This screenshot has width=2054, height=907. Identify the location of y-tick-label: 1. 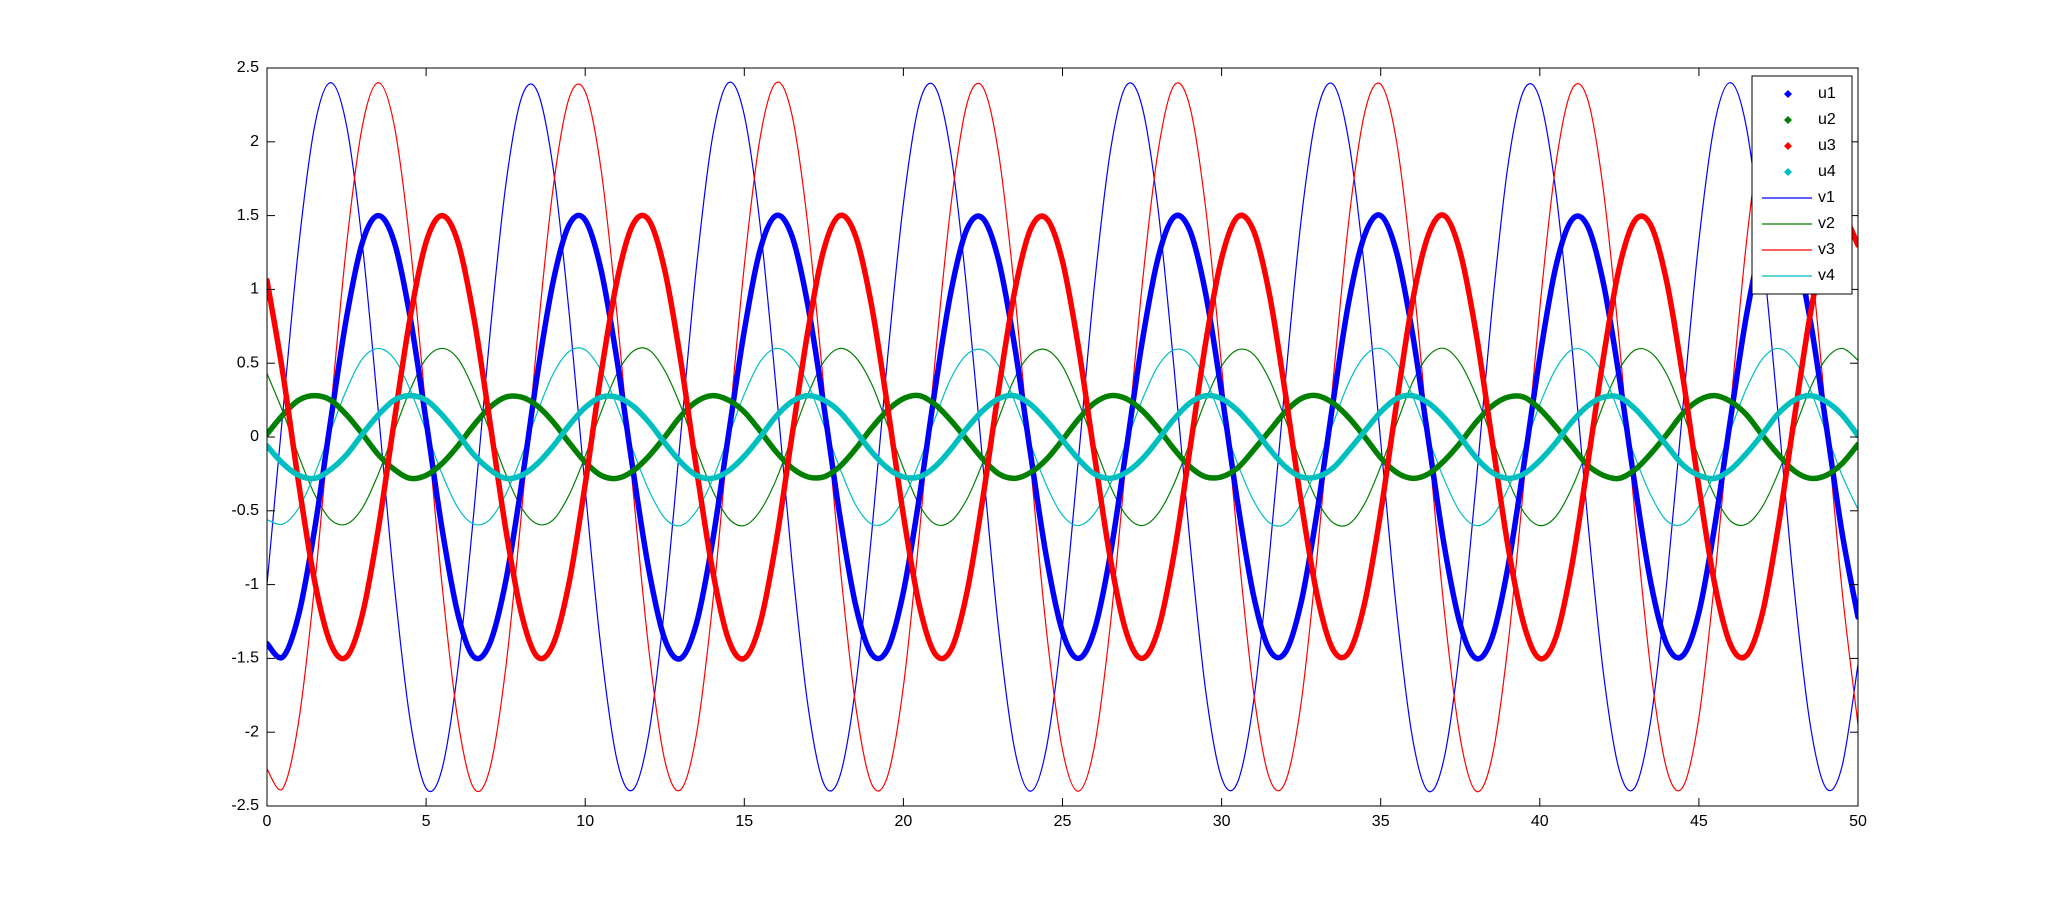
(254, 289).